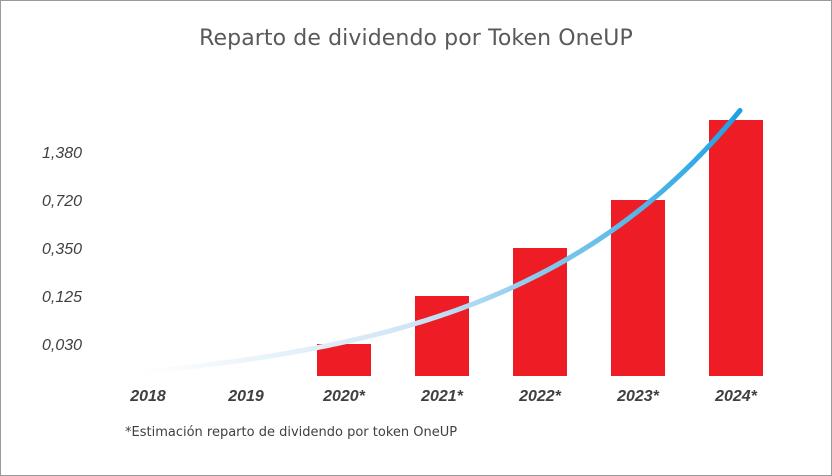 The width and height of the screenshot is (832, 476). I want to click on bar-2022, so click(540, 312).